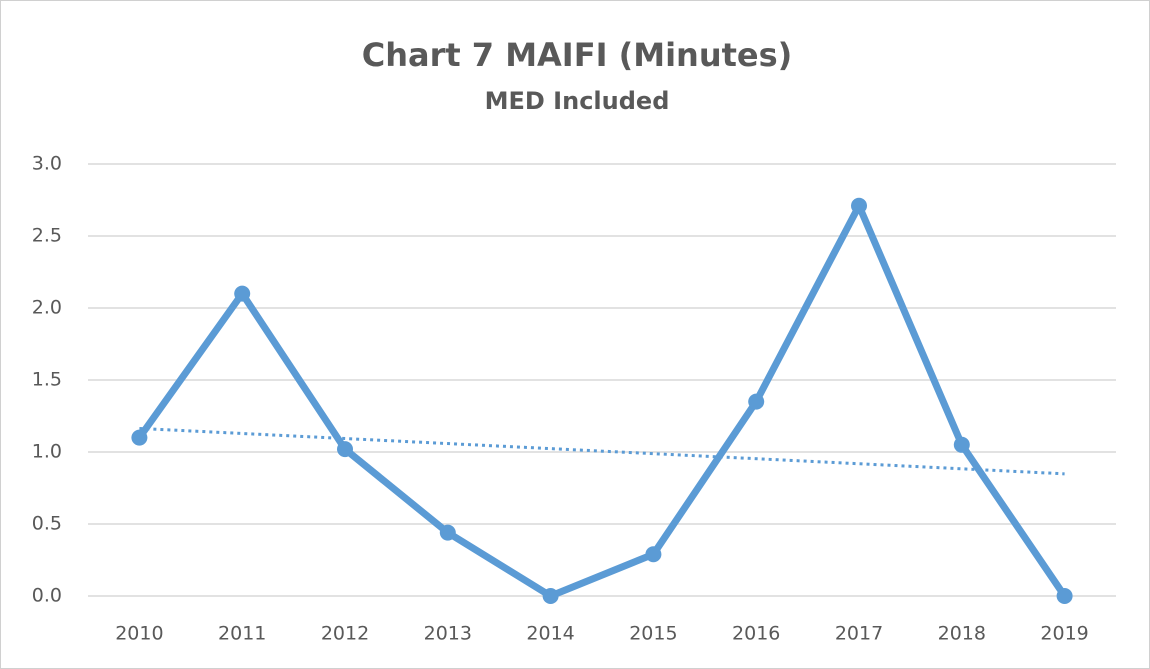 Image resolution: width=1150 pixels, height=669 pixels. I want to click on x-tick-label: 2019, so click(1064, 634).